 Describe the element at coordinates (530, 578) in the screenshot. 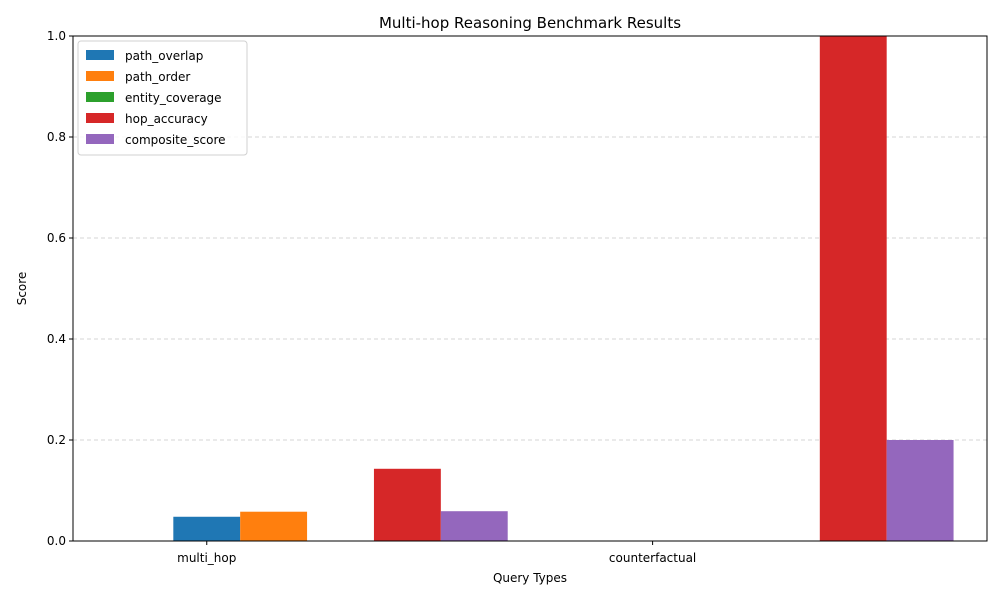

I see `x-axis-title: Query Types` at that location.